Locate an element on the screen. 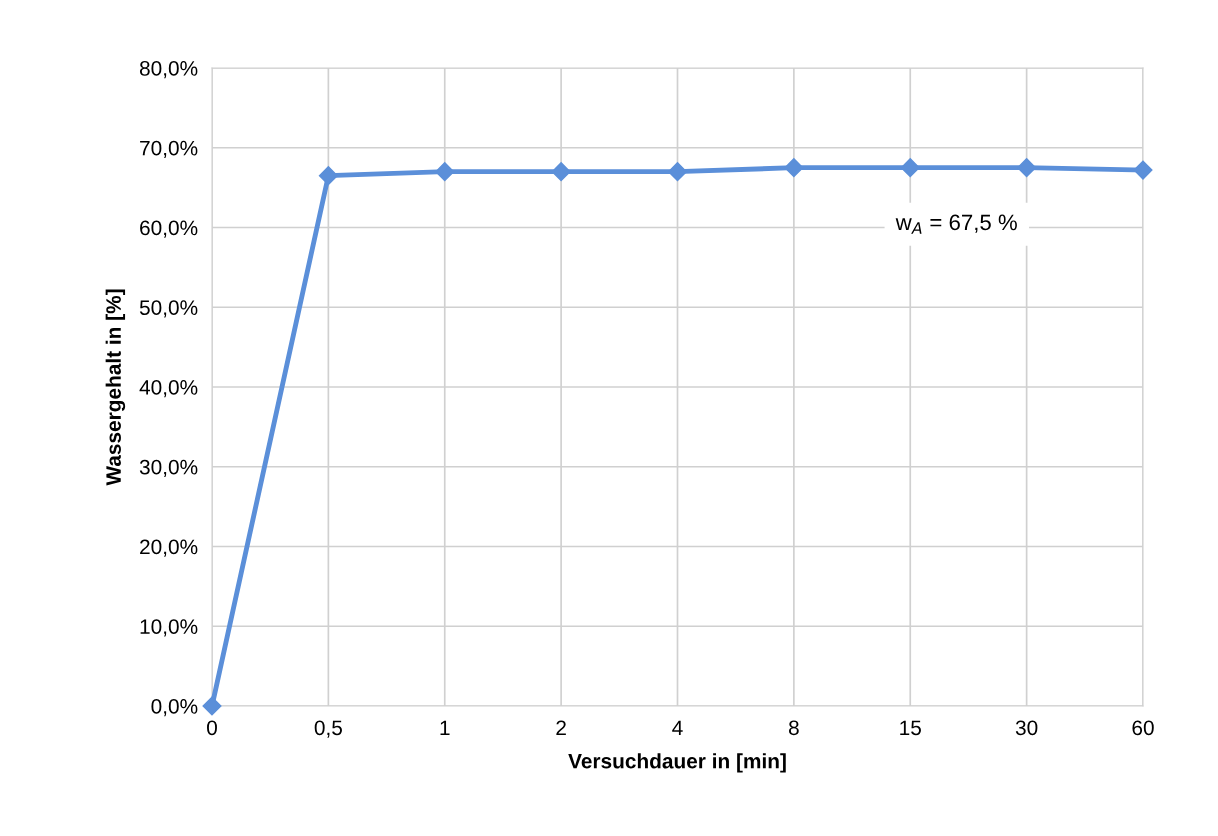 This screenshot has width=1218, height=836. y-tick-label: 70,0% is located at coordinates (169, 149).